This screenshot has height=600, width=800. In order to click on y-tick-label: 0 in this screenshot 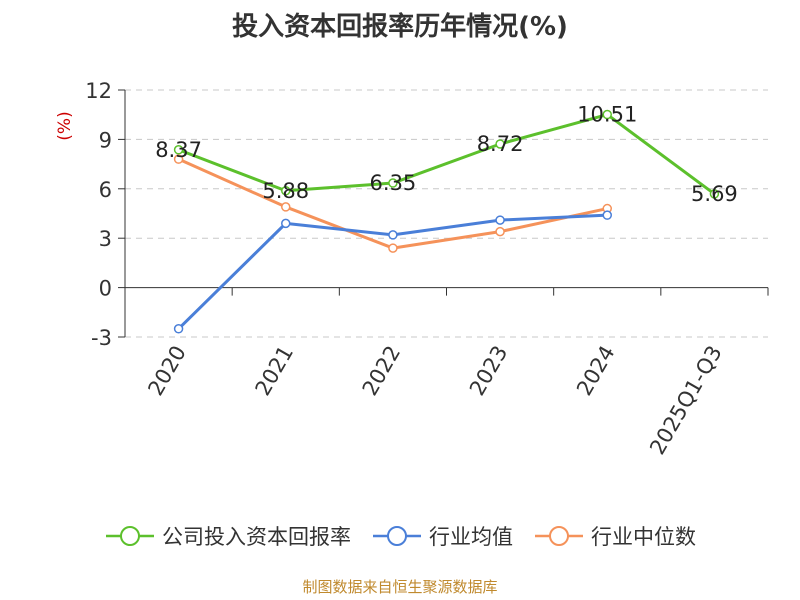, I will do `click(105, 289)`.